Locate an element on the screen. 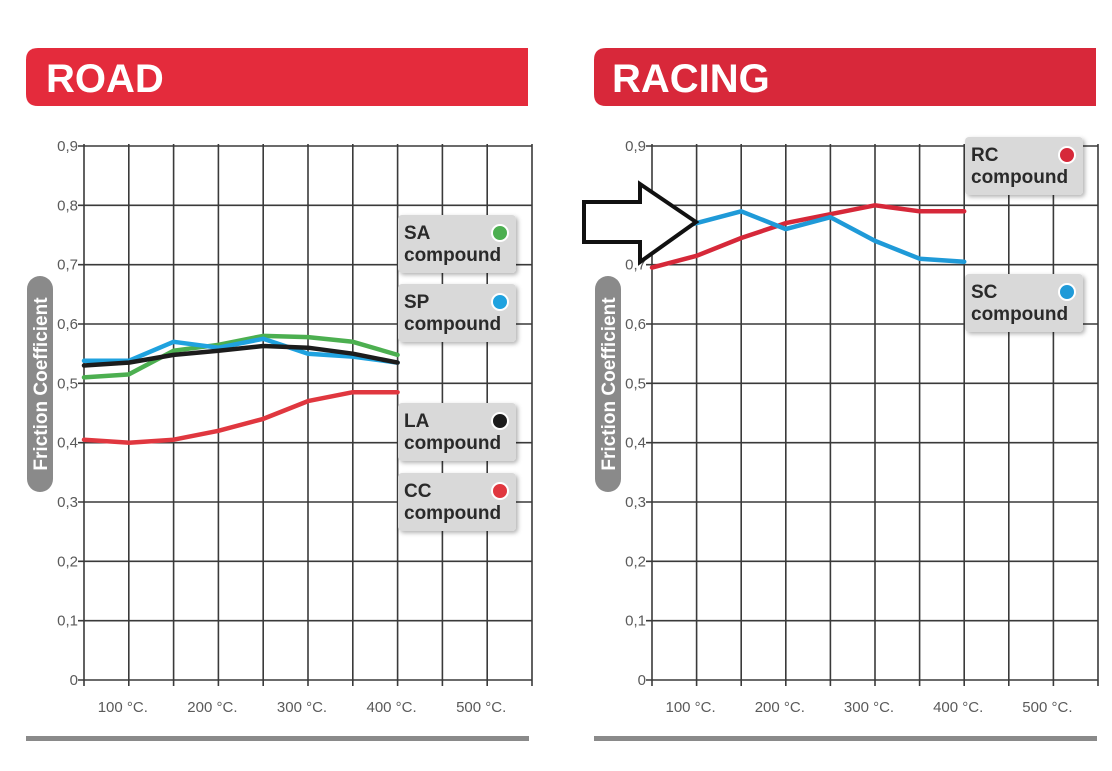 The width and height of the screenshot is (1112, 771). legend-cc-dot-icon is located at coordinates (500, 491).